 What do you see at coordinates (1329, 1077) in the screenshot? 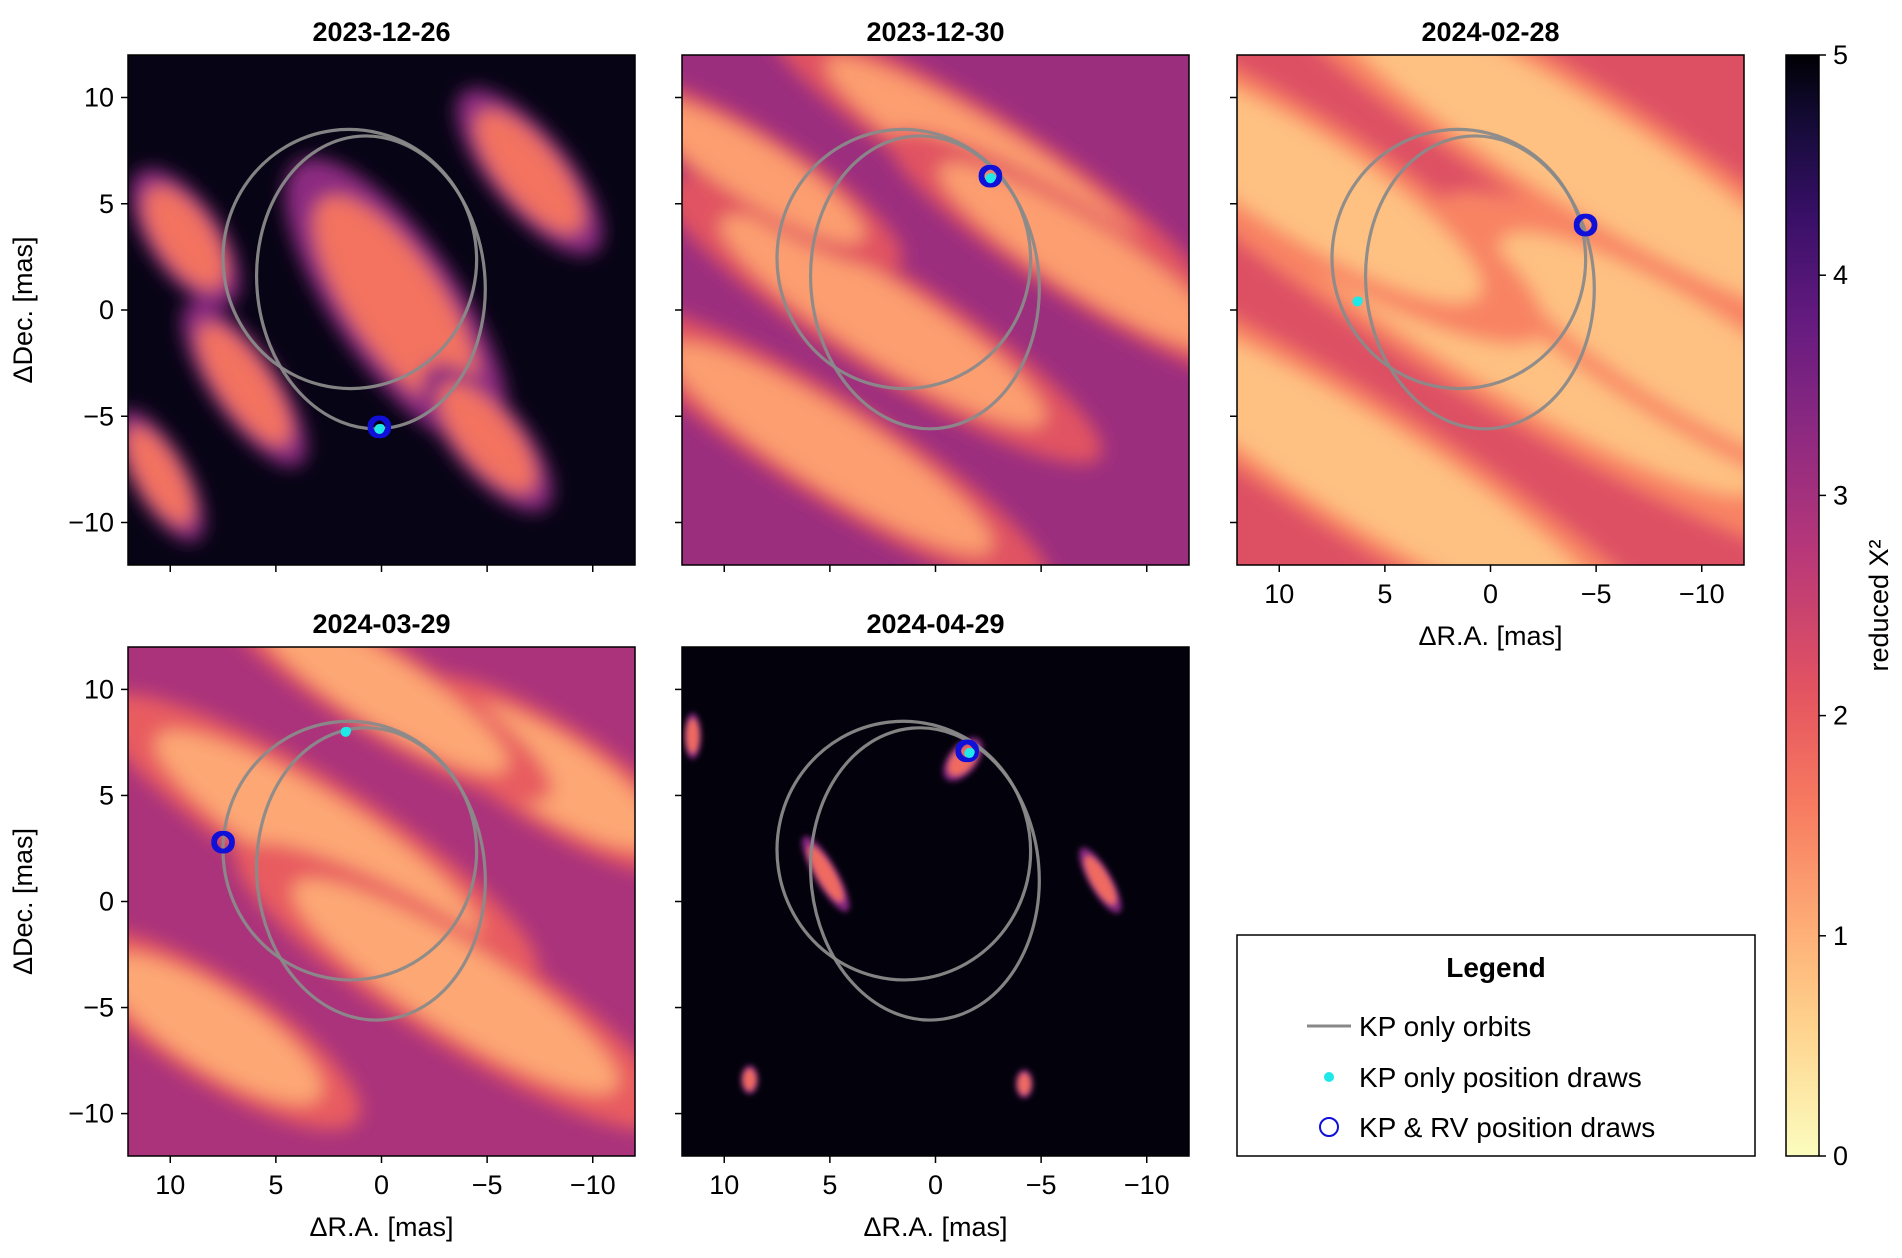
I see `legend-dot-icon` at bounding box center [1329, 1077].